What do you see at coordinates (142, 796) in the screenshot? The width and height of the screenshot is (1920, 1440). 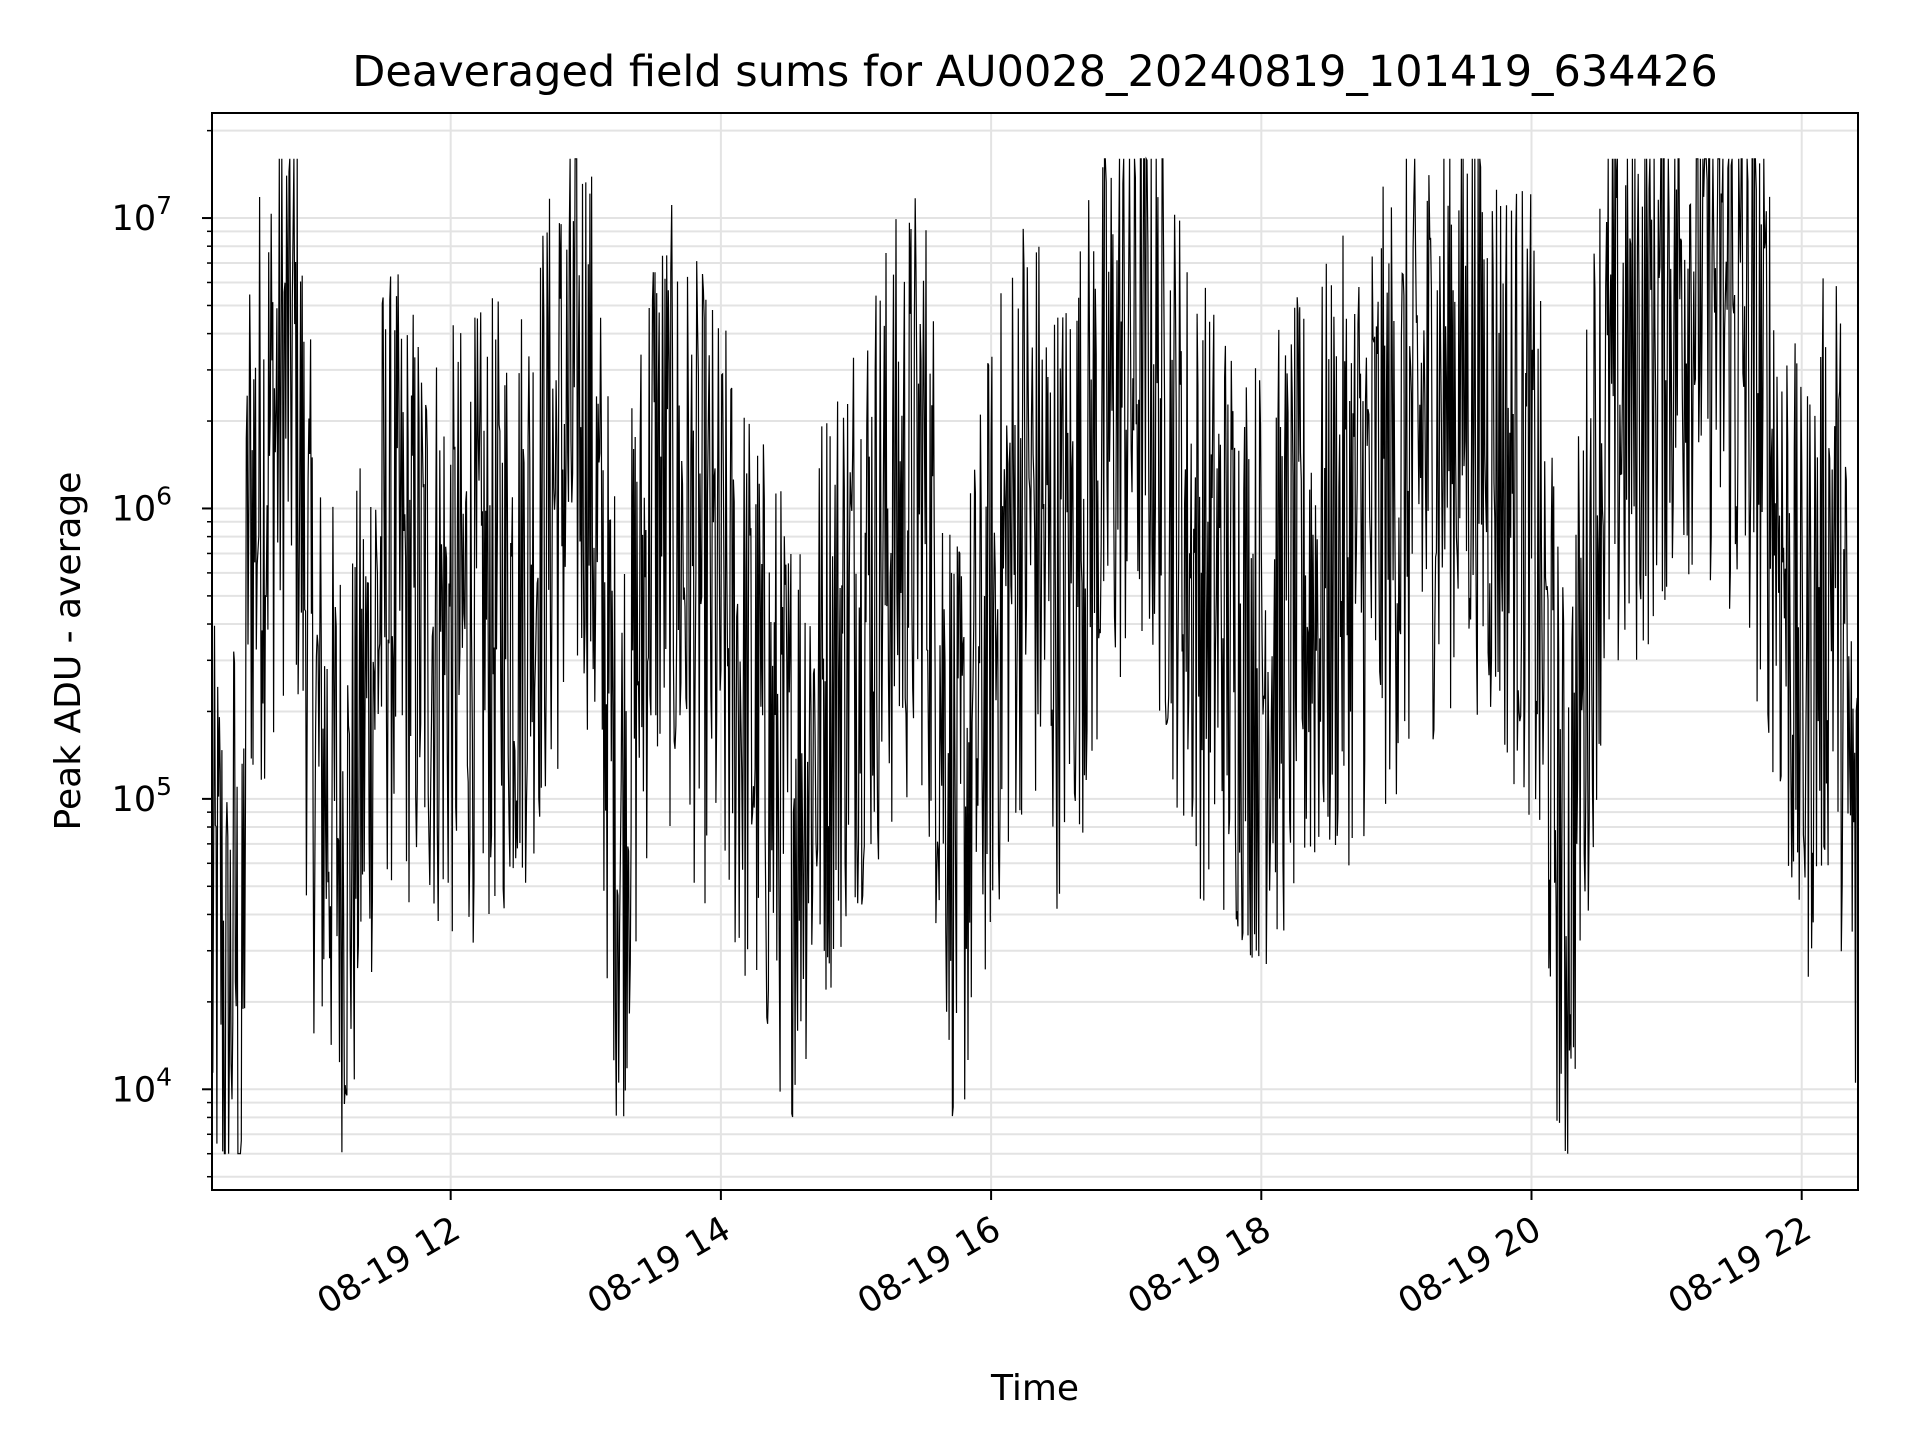 I see `y-tick-label: 10⁵` at bounding box center [142, 796].